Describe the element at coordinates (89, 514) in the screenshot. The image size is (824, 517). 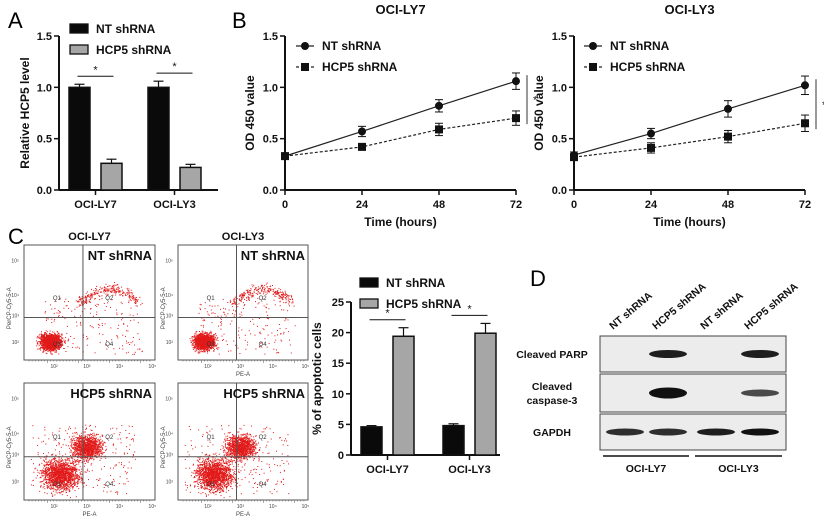
I see `flow-x-axis-label: PE-A` at that location.